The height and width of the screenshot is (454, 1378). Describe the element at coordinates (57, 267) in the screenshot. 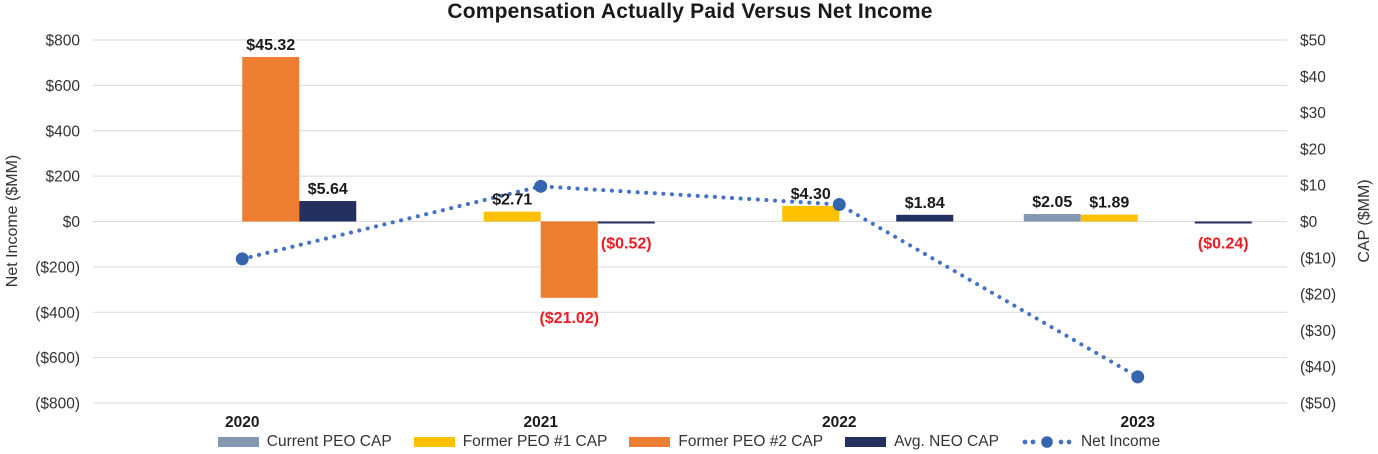

I see `left-axis-tick: ($200)` at that location.